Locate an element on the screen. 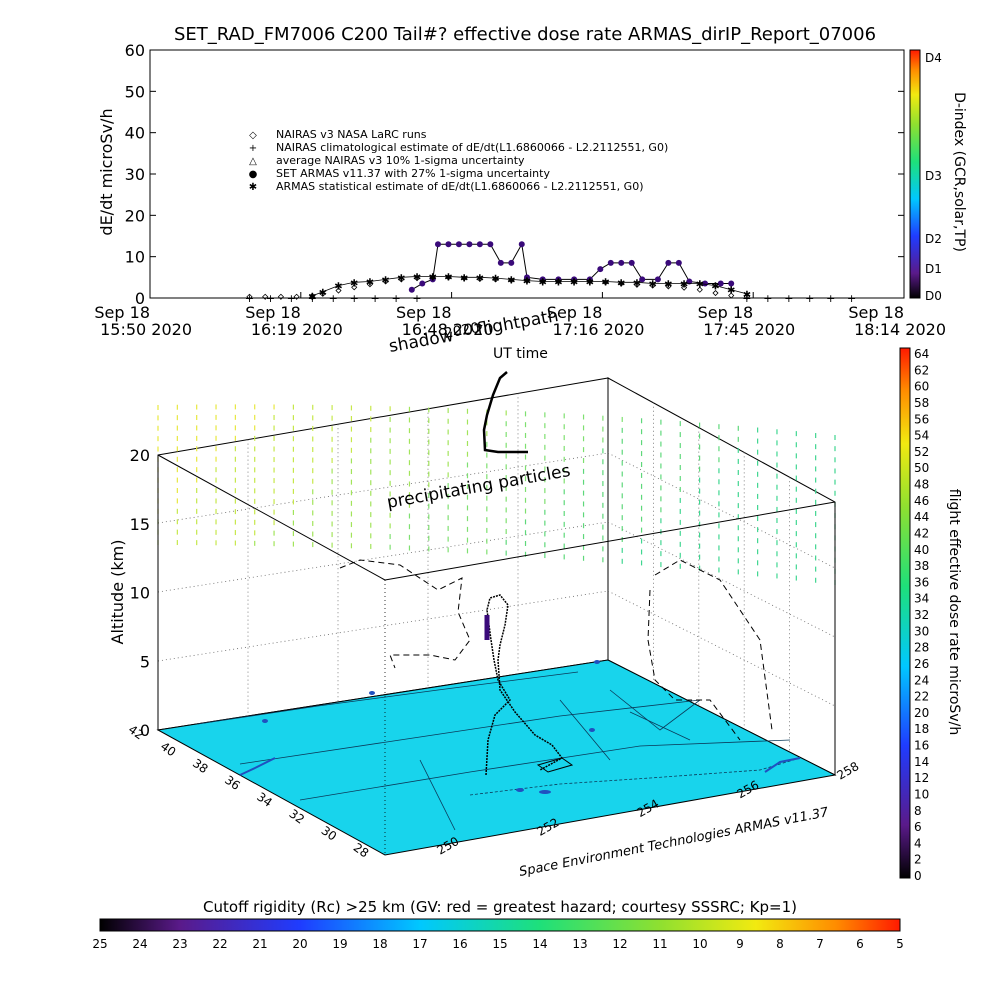 The image size is (1000, 1000). cruise-segment is located at coordinates (505, 412).